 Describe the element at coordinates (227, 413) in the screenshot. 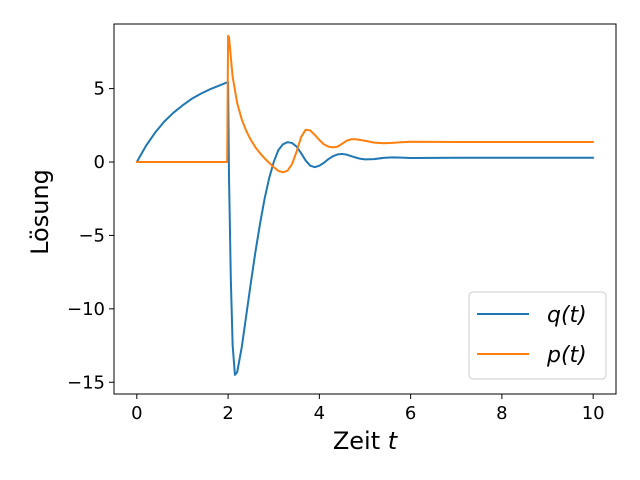

I see `x-tick-label: 2` at that location.